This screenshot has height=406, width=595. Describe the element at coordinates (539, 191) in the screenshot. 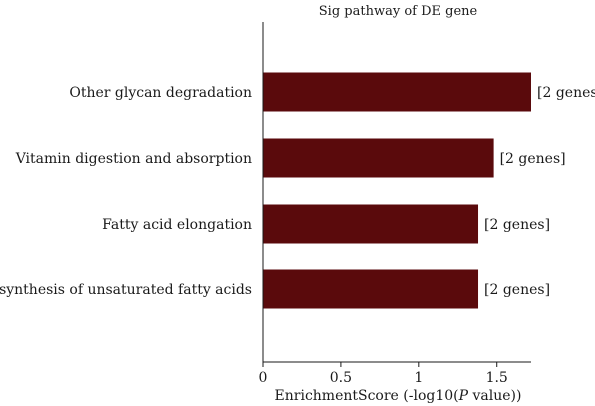

I see `data-labels: [2 genes] [2 genes] [2 genes] [2 genes]` at that location.